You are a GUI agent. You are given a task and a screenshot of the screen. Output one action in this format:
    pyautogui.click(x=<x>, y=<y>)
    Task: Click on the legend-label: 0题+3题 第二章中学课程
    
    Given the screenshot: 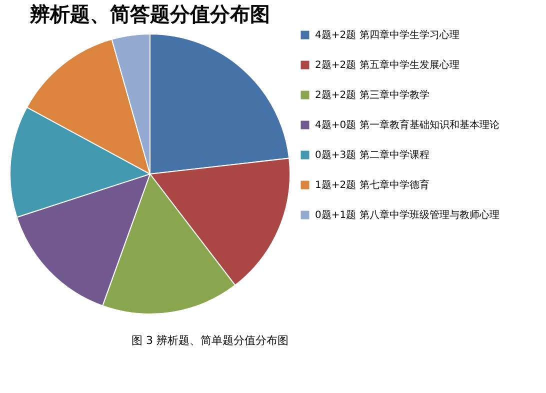 What is the action you would take?
    pyautogui.click(x=372, y=155)
    